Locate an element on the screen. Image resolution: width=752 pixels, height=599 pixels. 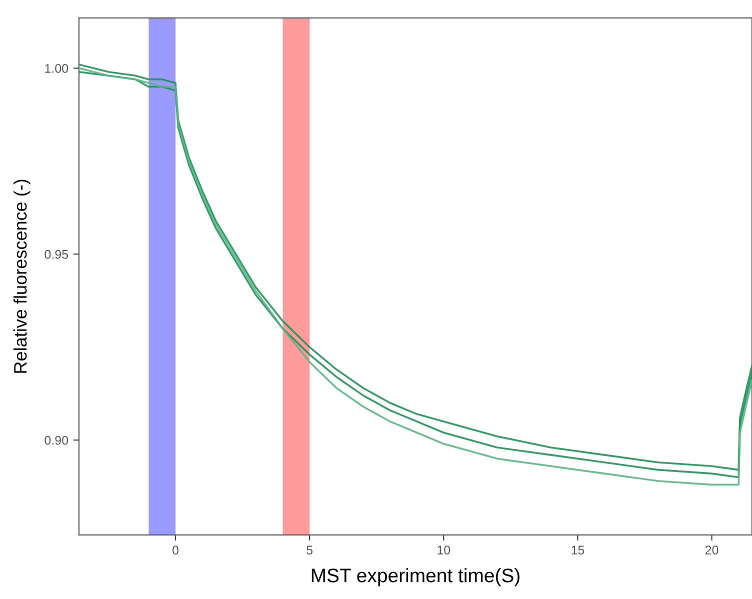
y-tick-label: 0.90 is located at coordinates (56, 440).